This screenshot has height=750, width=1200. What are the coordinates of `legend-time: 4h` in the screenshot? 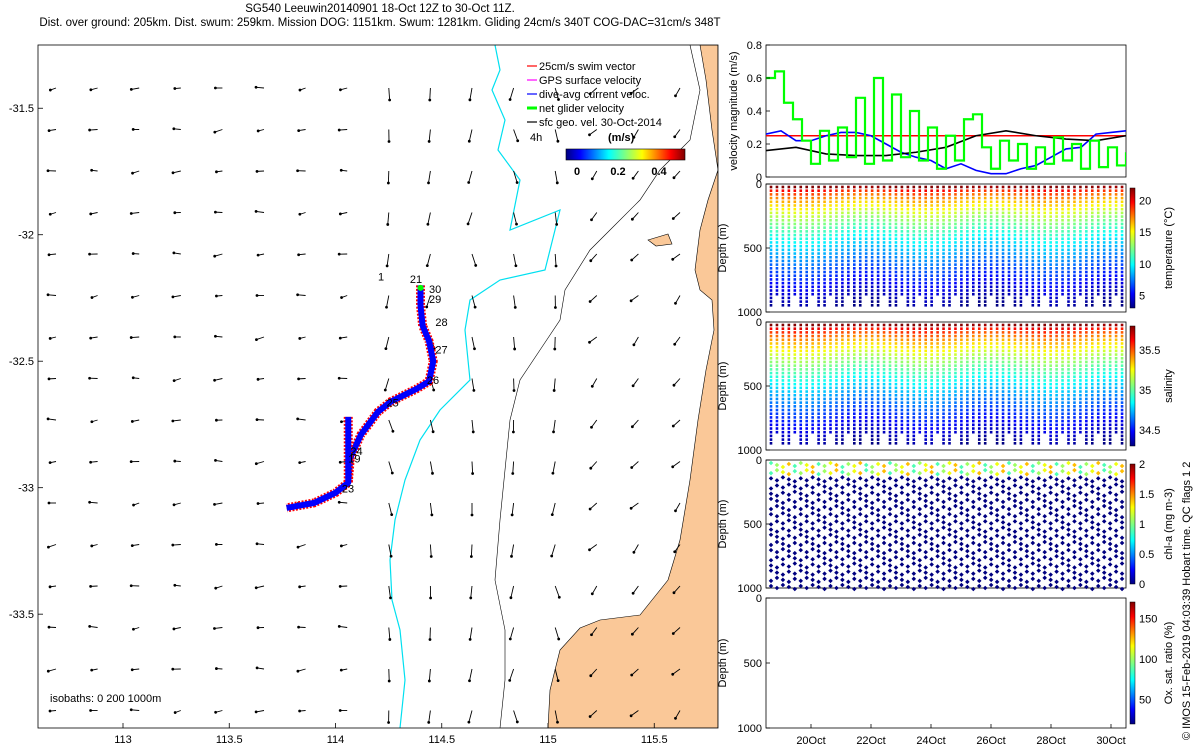 It's located at (536, 138).